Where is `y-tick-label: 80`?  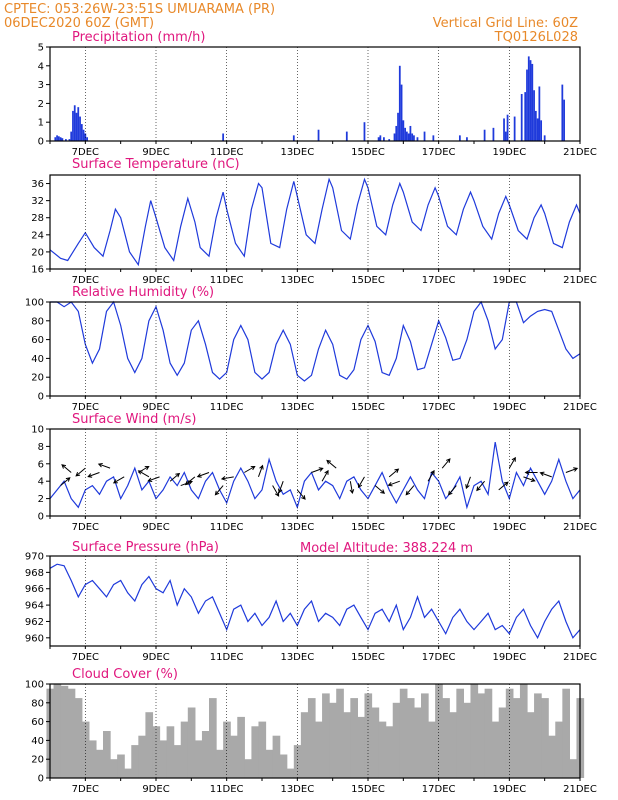
y-tick-label: 80 is located at coordinates (37, 321).